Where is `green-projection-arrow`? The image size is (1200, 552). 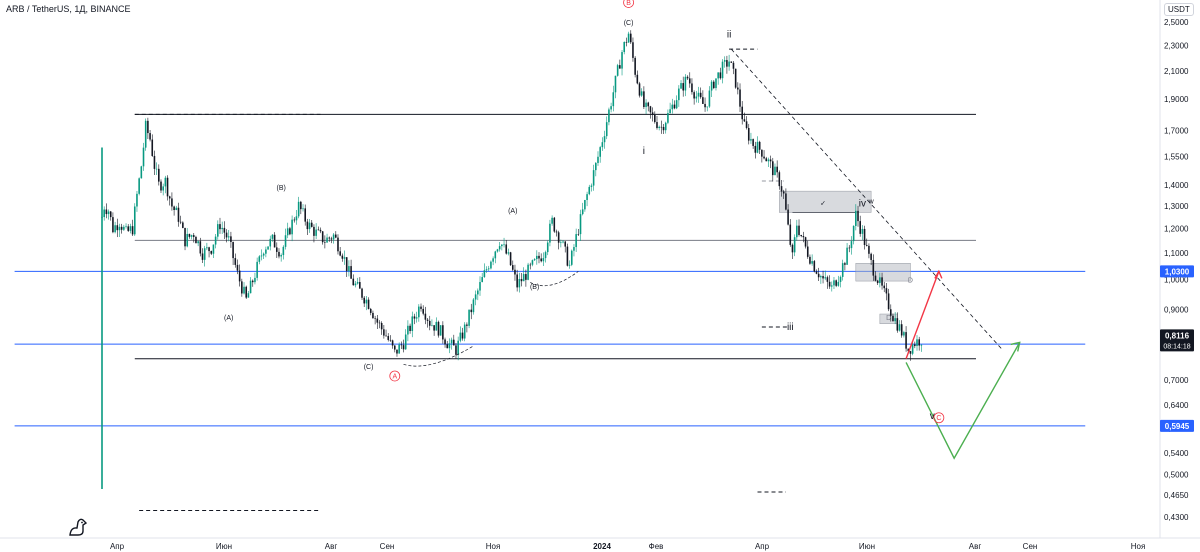 green-projection-arrow is located at coordinates (963, 401).